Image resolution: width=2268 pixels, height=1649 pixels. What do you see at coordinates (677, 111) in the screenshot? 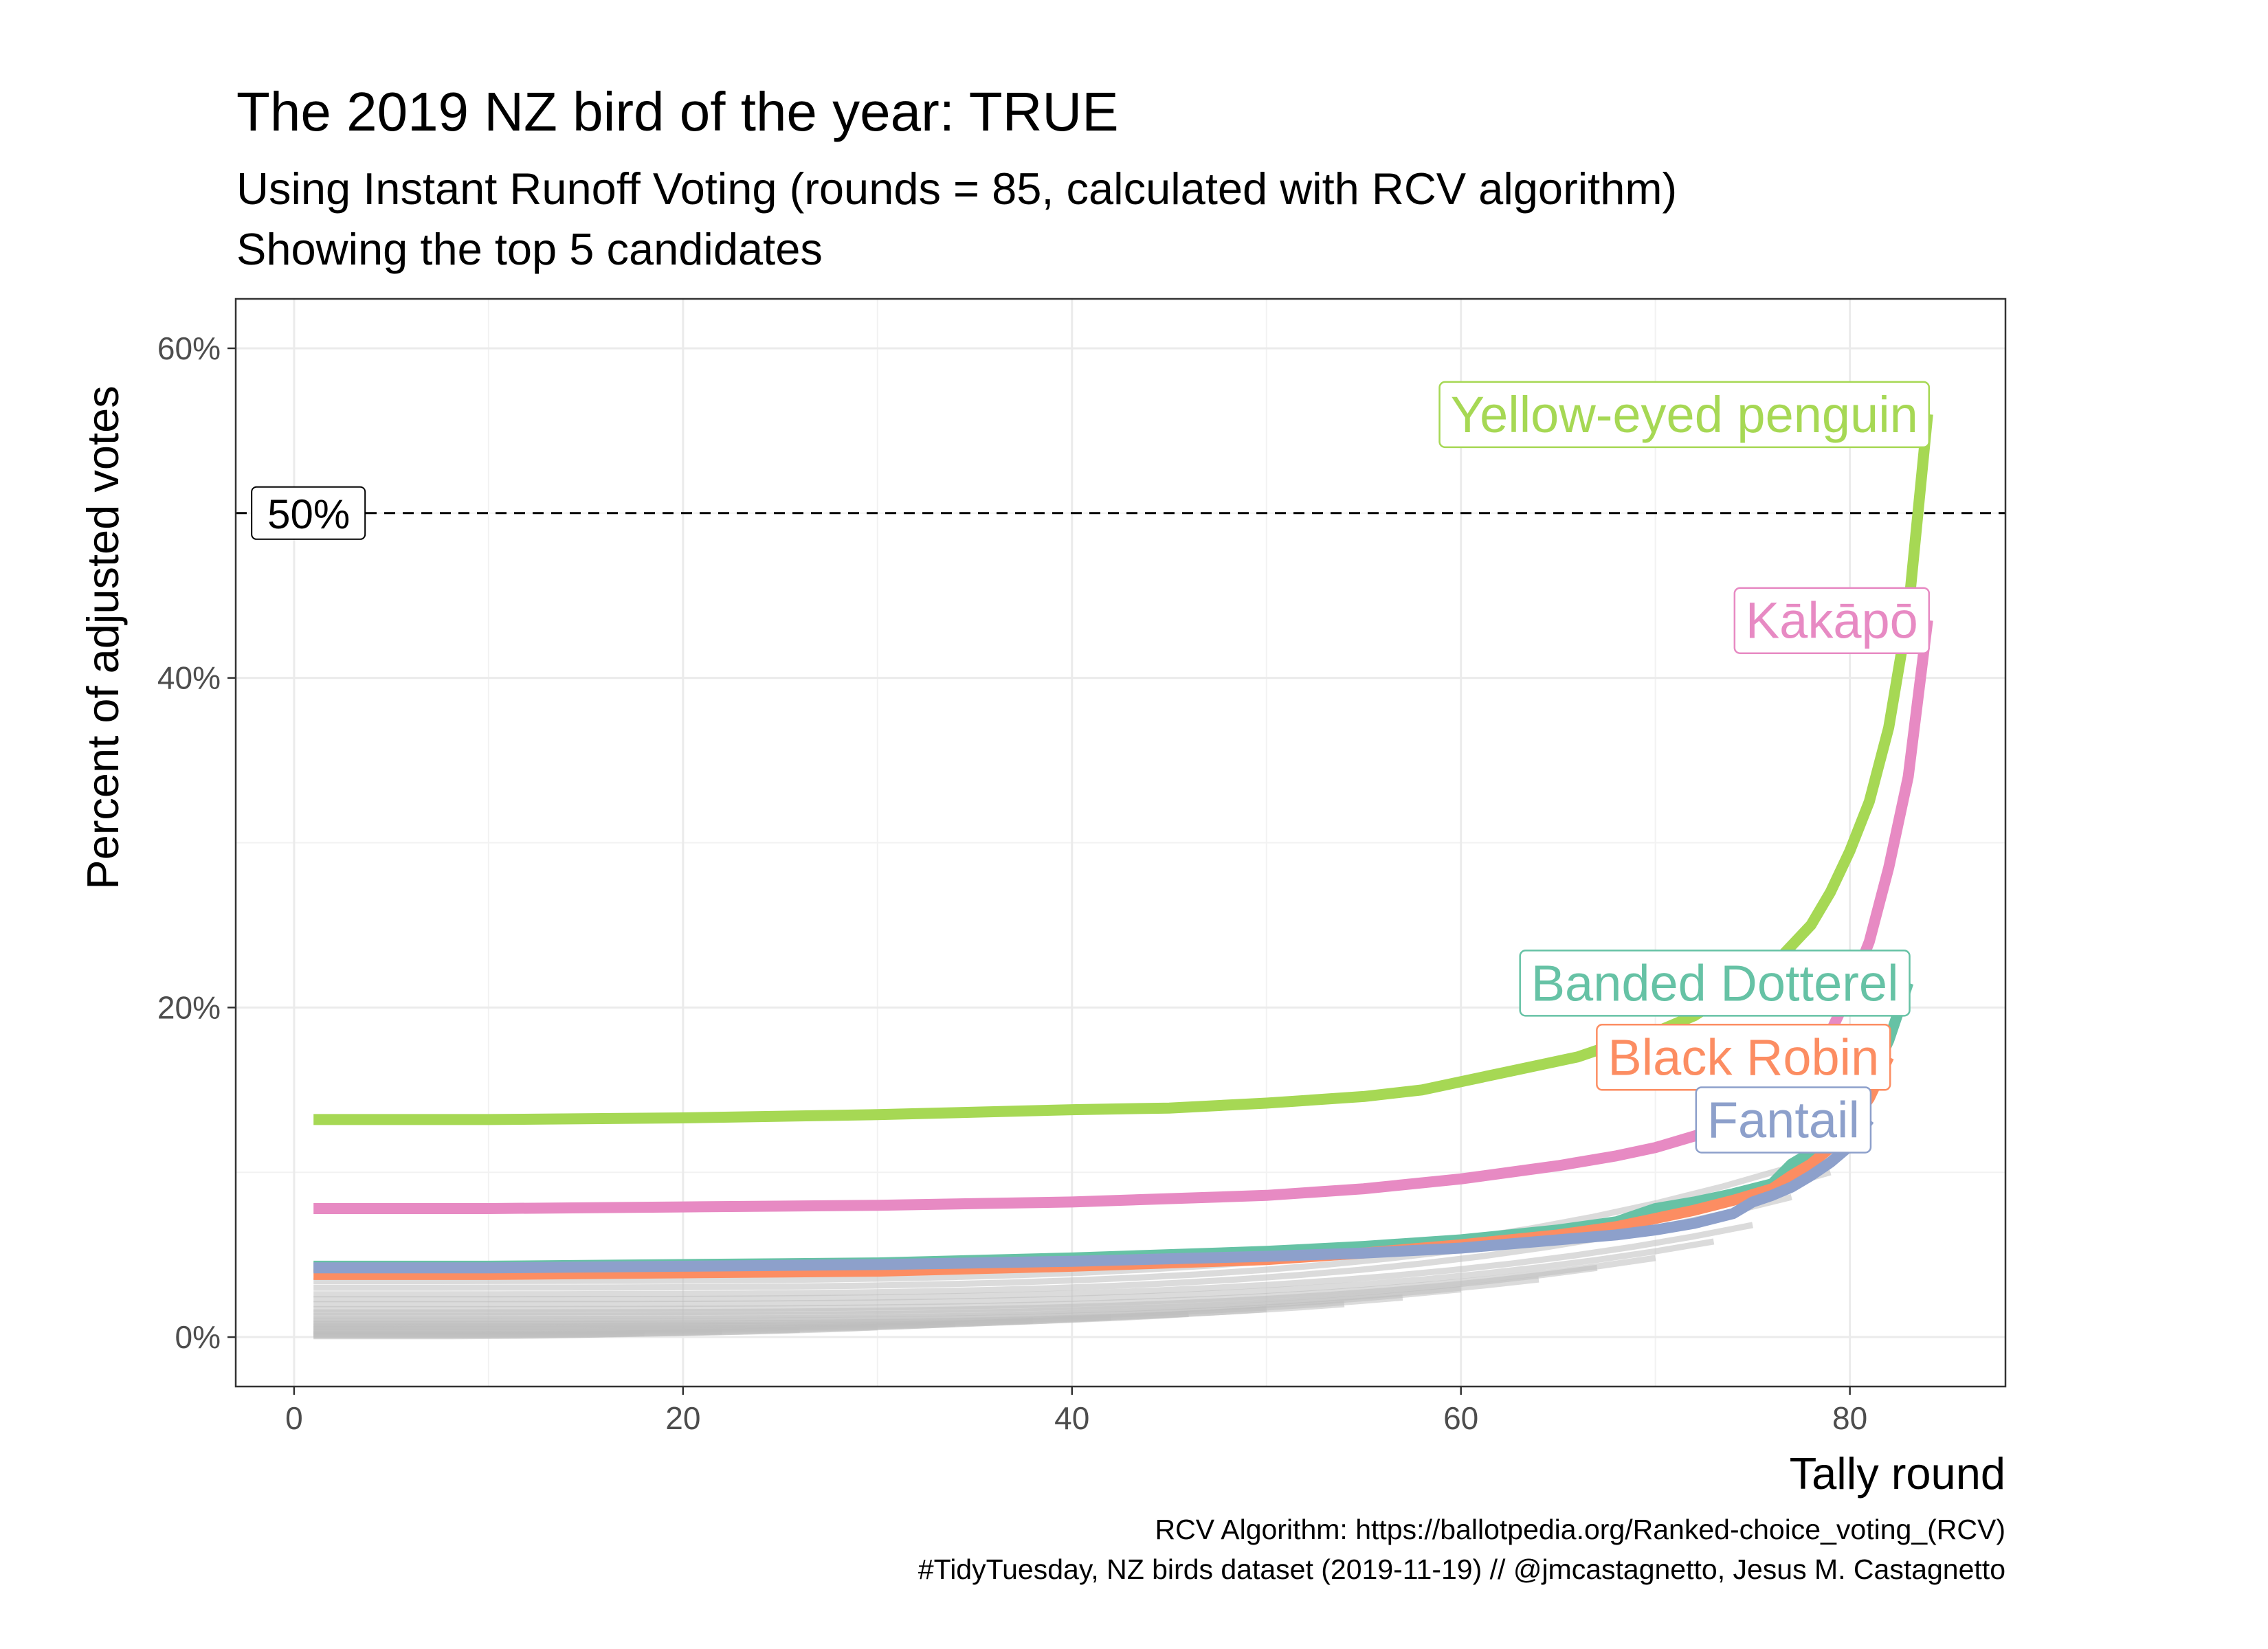
I see `chart-title: The 2019 NZ bird of the year: TRUE` at bounding box center [677, 111].